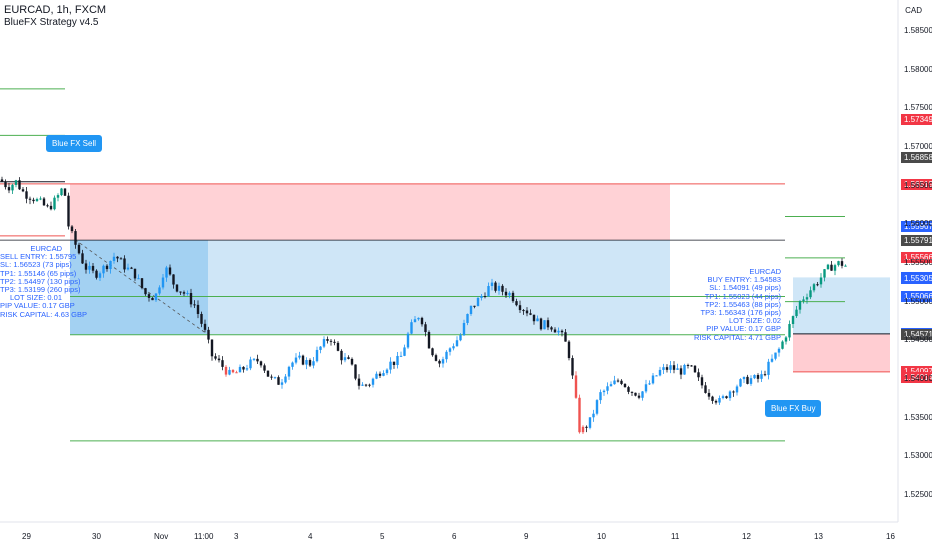 Image resolution: width=932 pixels, height=550 pixels. I want to click on chart-title: EURCAD, 1h, FXCM, so click(55, 10).